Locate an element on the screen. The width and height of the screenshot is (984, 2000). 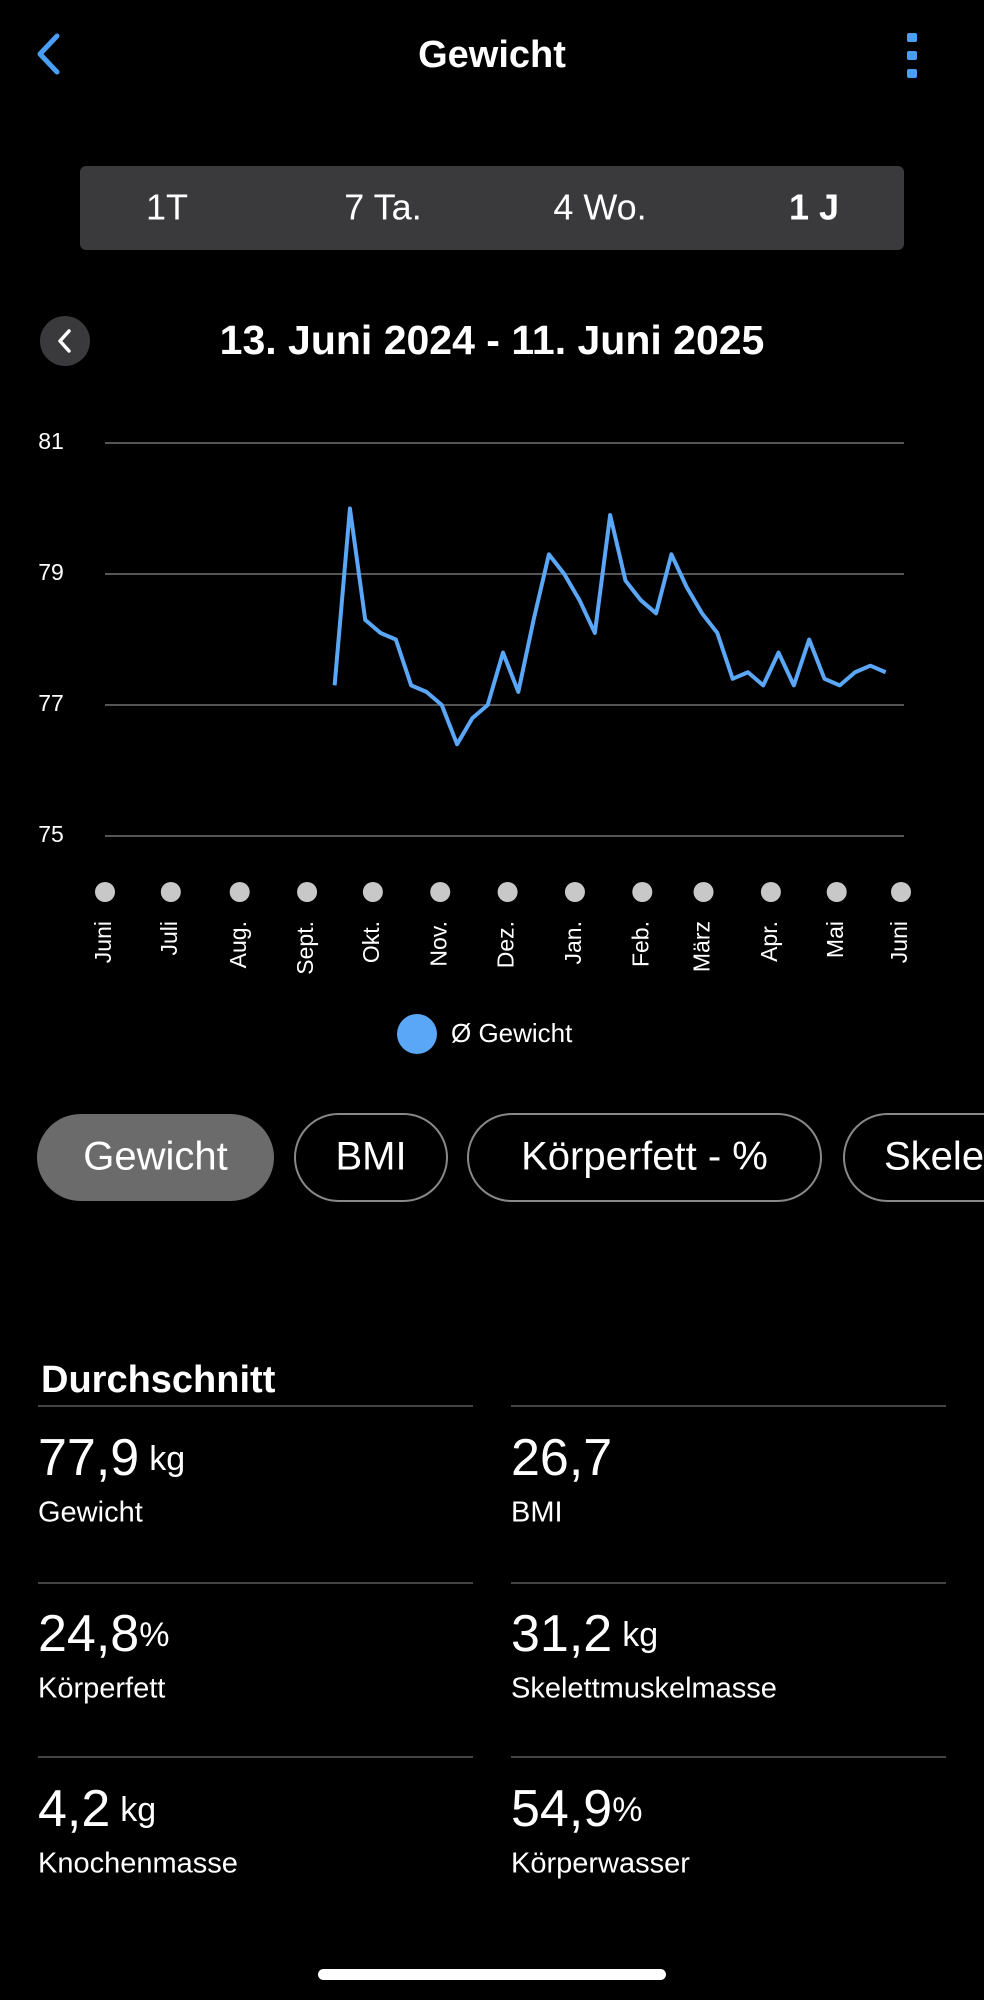
stat-label: Skelettmuskelmasse is located at coordinates (644, 1689).